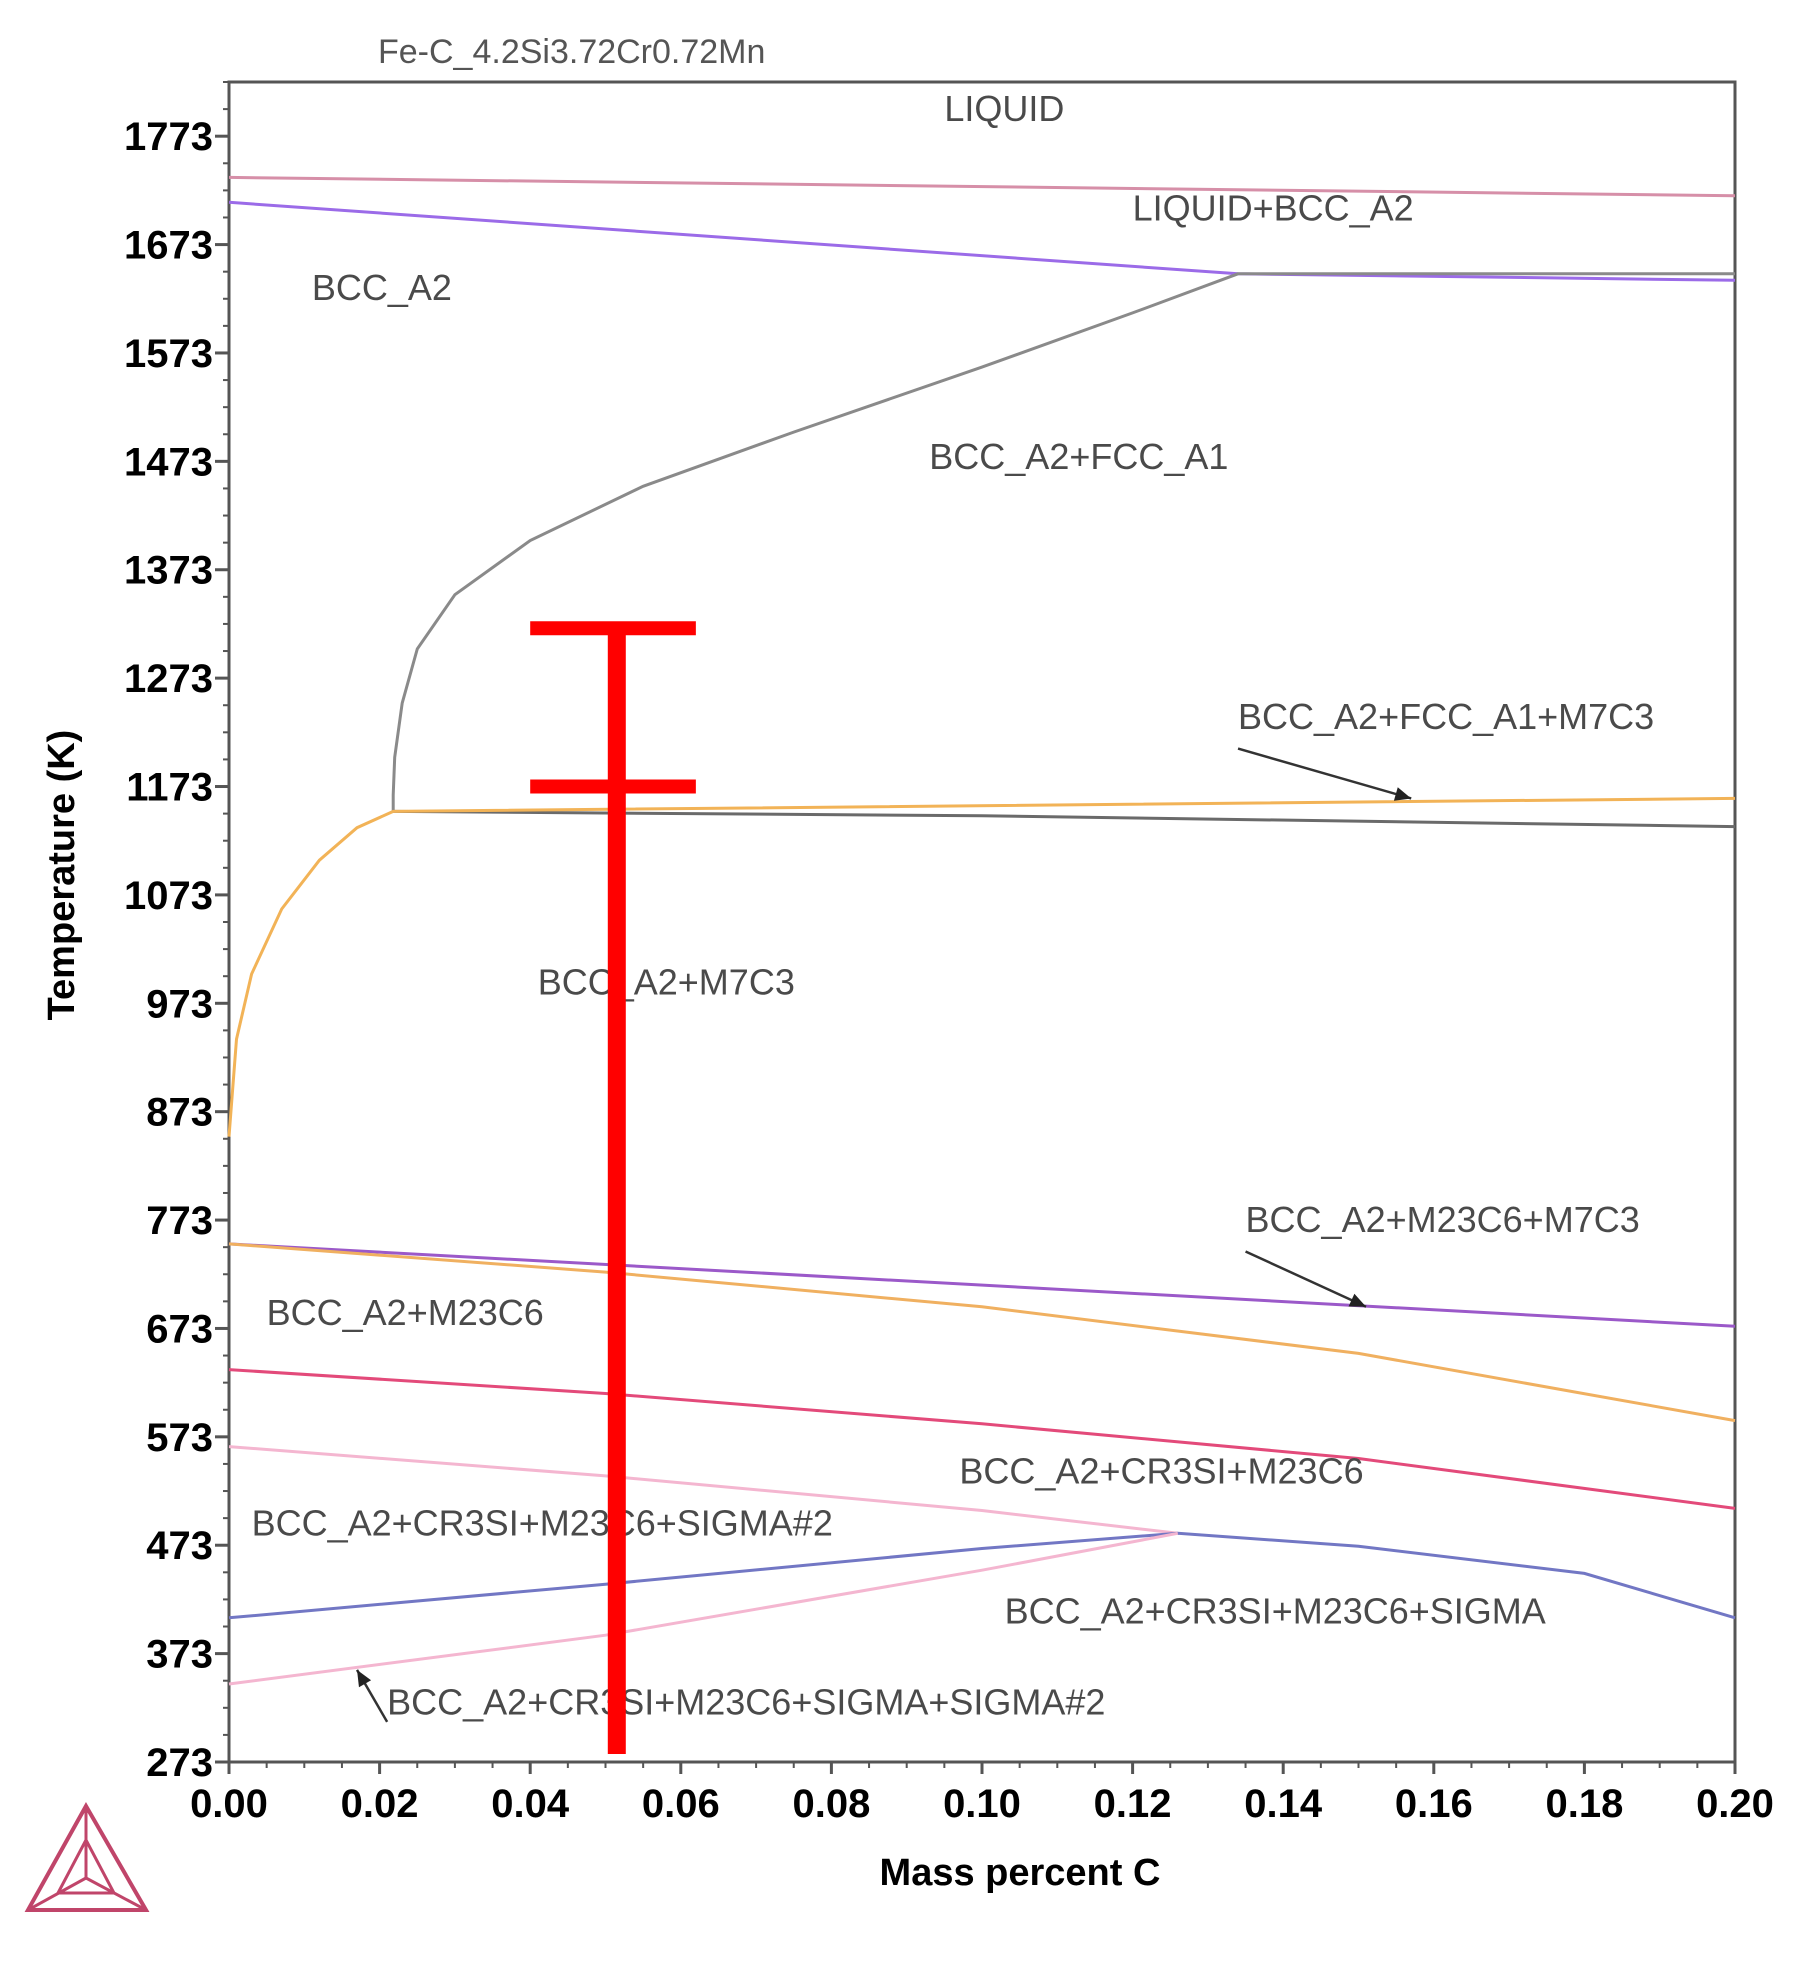  What do you see at coordinates (1078, 456) in the screenshot?
I see `region-label: BCC_A2+FCC_A1` at bounding box center [1078, 456].